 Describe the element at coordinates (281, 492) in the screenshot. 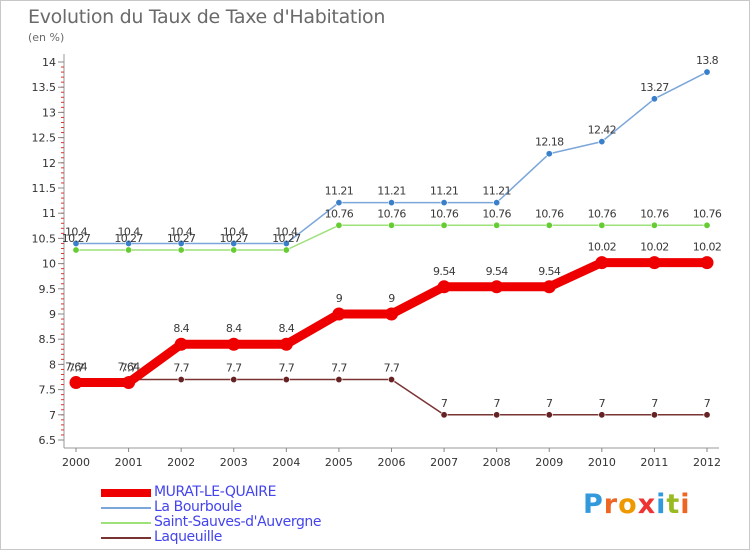

I see `legend-item: MURAT-LE-QUAIRE` at that location.